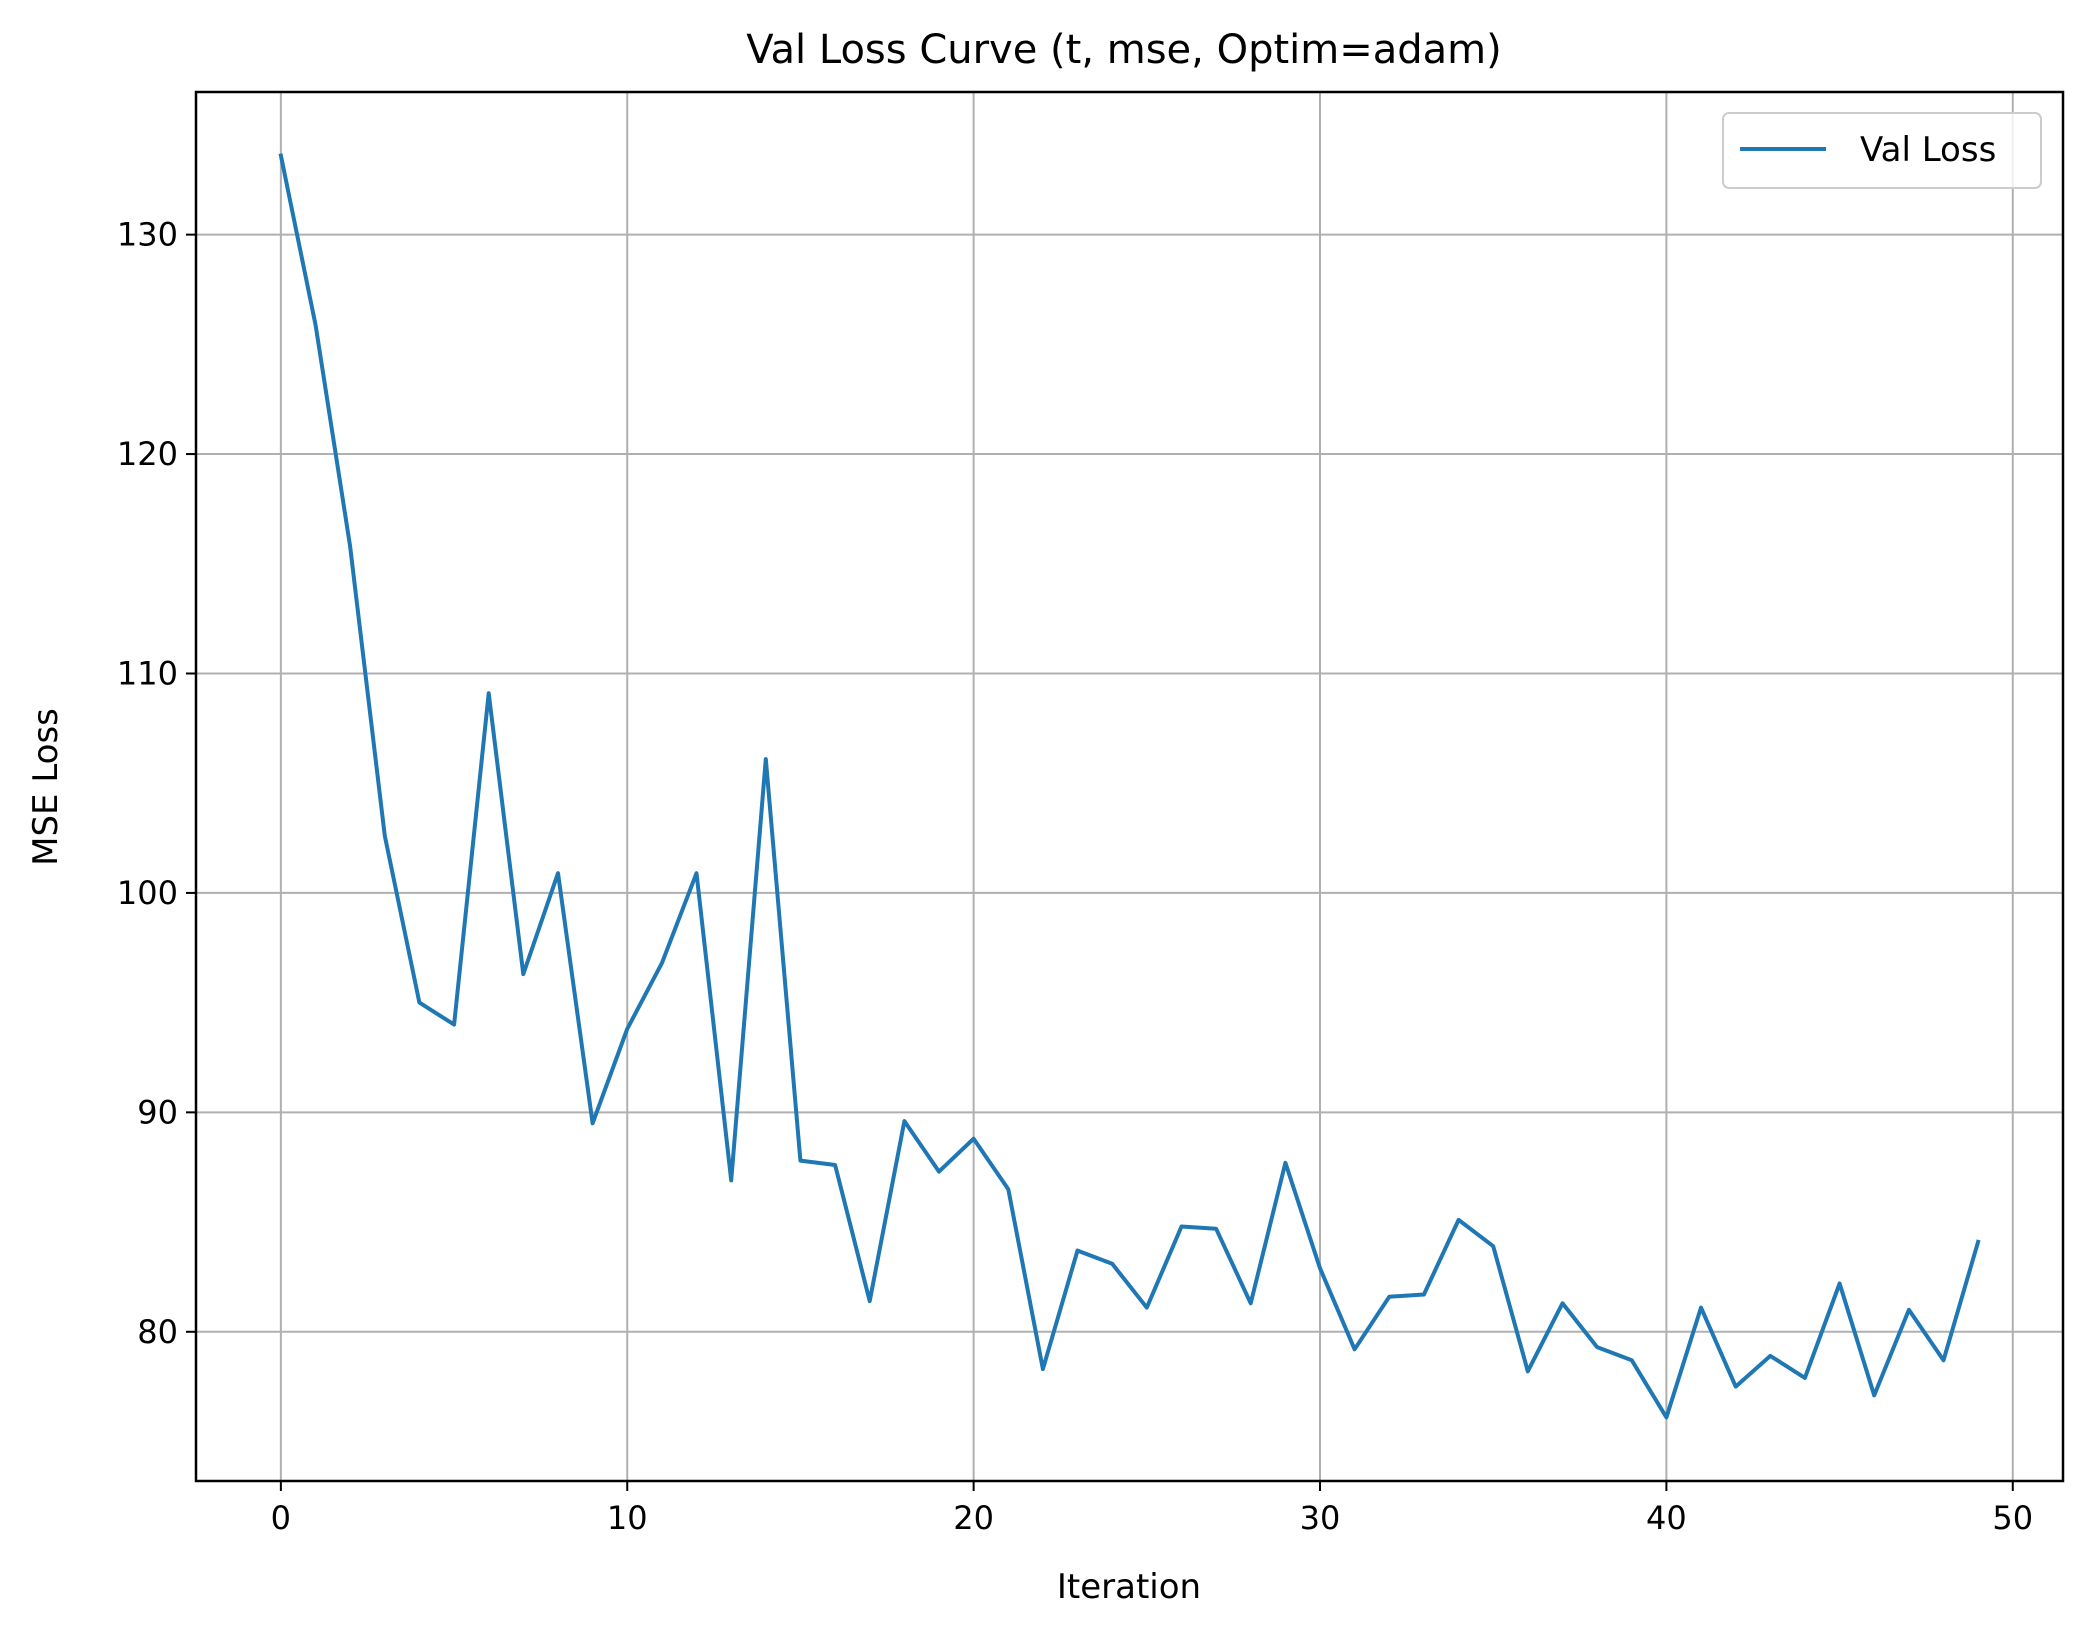 This screenshot has height=1634, width=2085. Describe the element at coordinates (147, 454) in the screenshot. I see `y-tick-label: 120` at that location.